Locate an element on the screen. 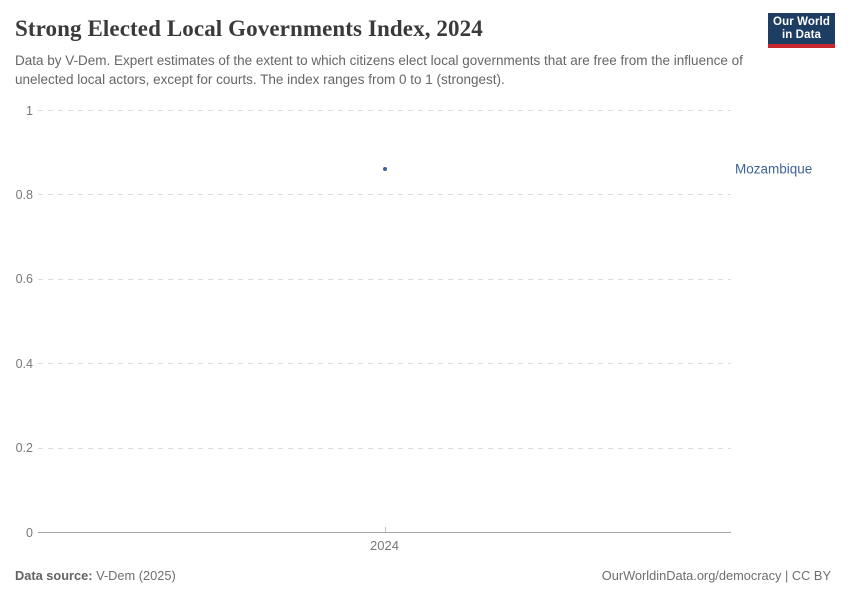  x-tick-mark is located at coordinates (385, 529).